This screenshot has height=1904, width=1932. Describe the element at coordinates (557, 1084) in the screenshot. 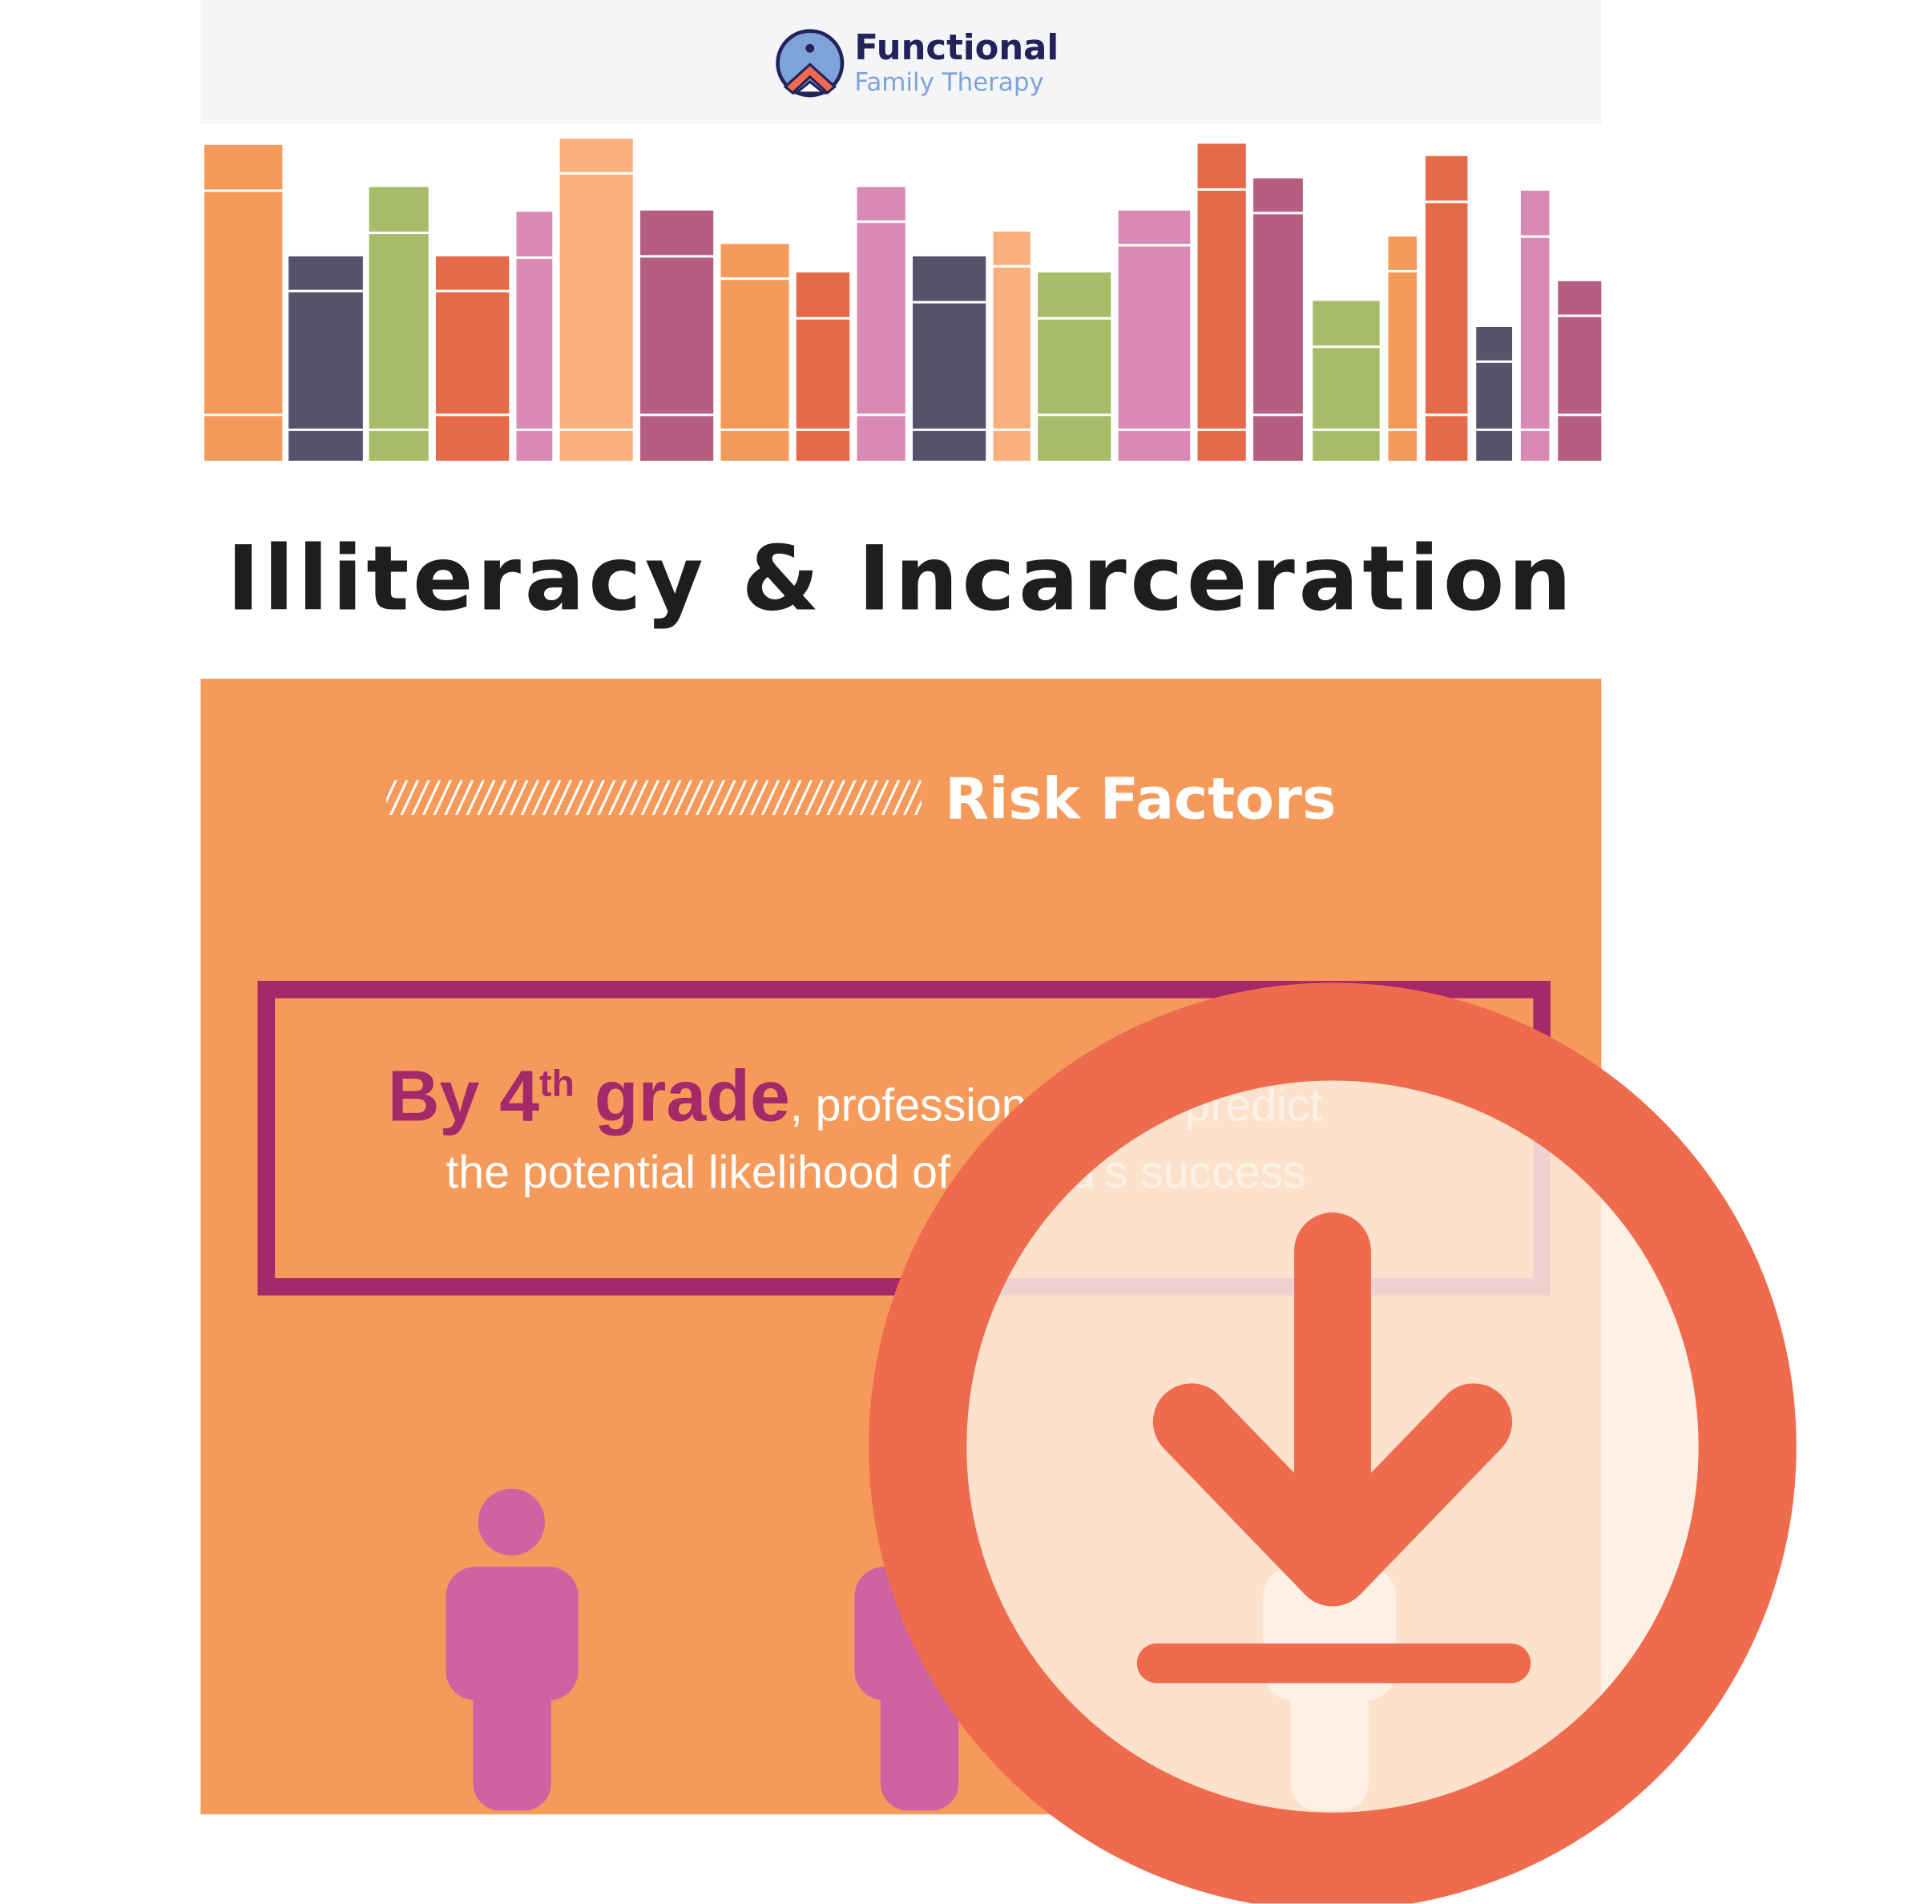

I see `emphasis-sup: th` at that location.